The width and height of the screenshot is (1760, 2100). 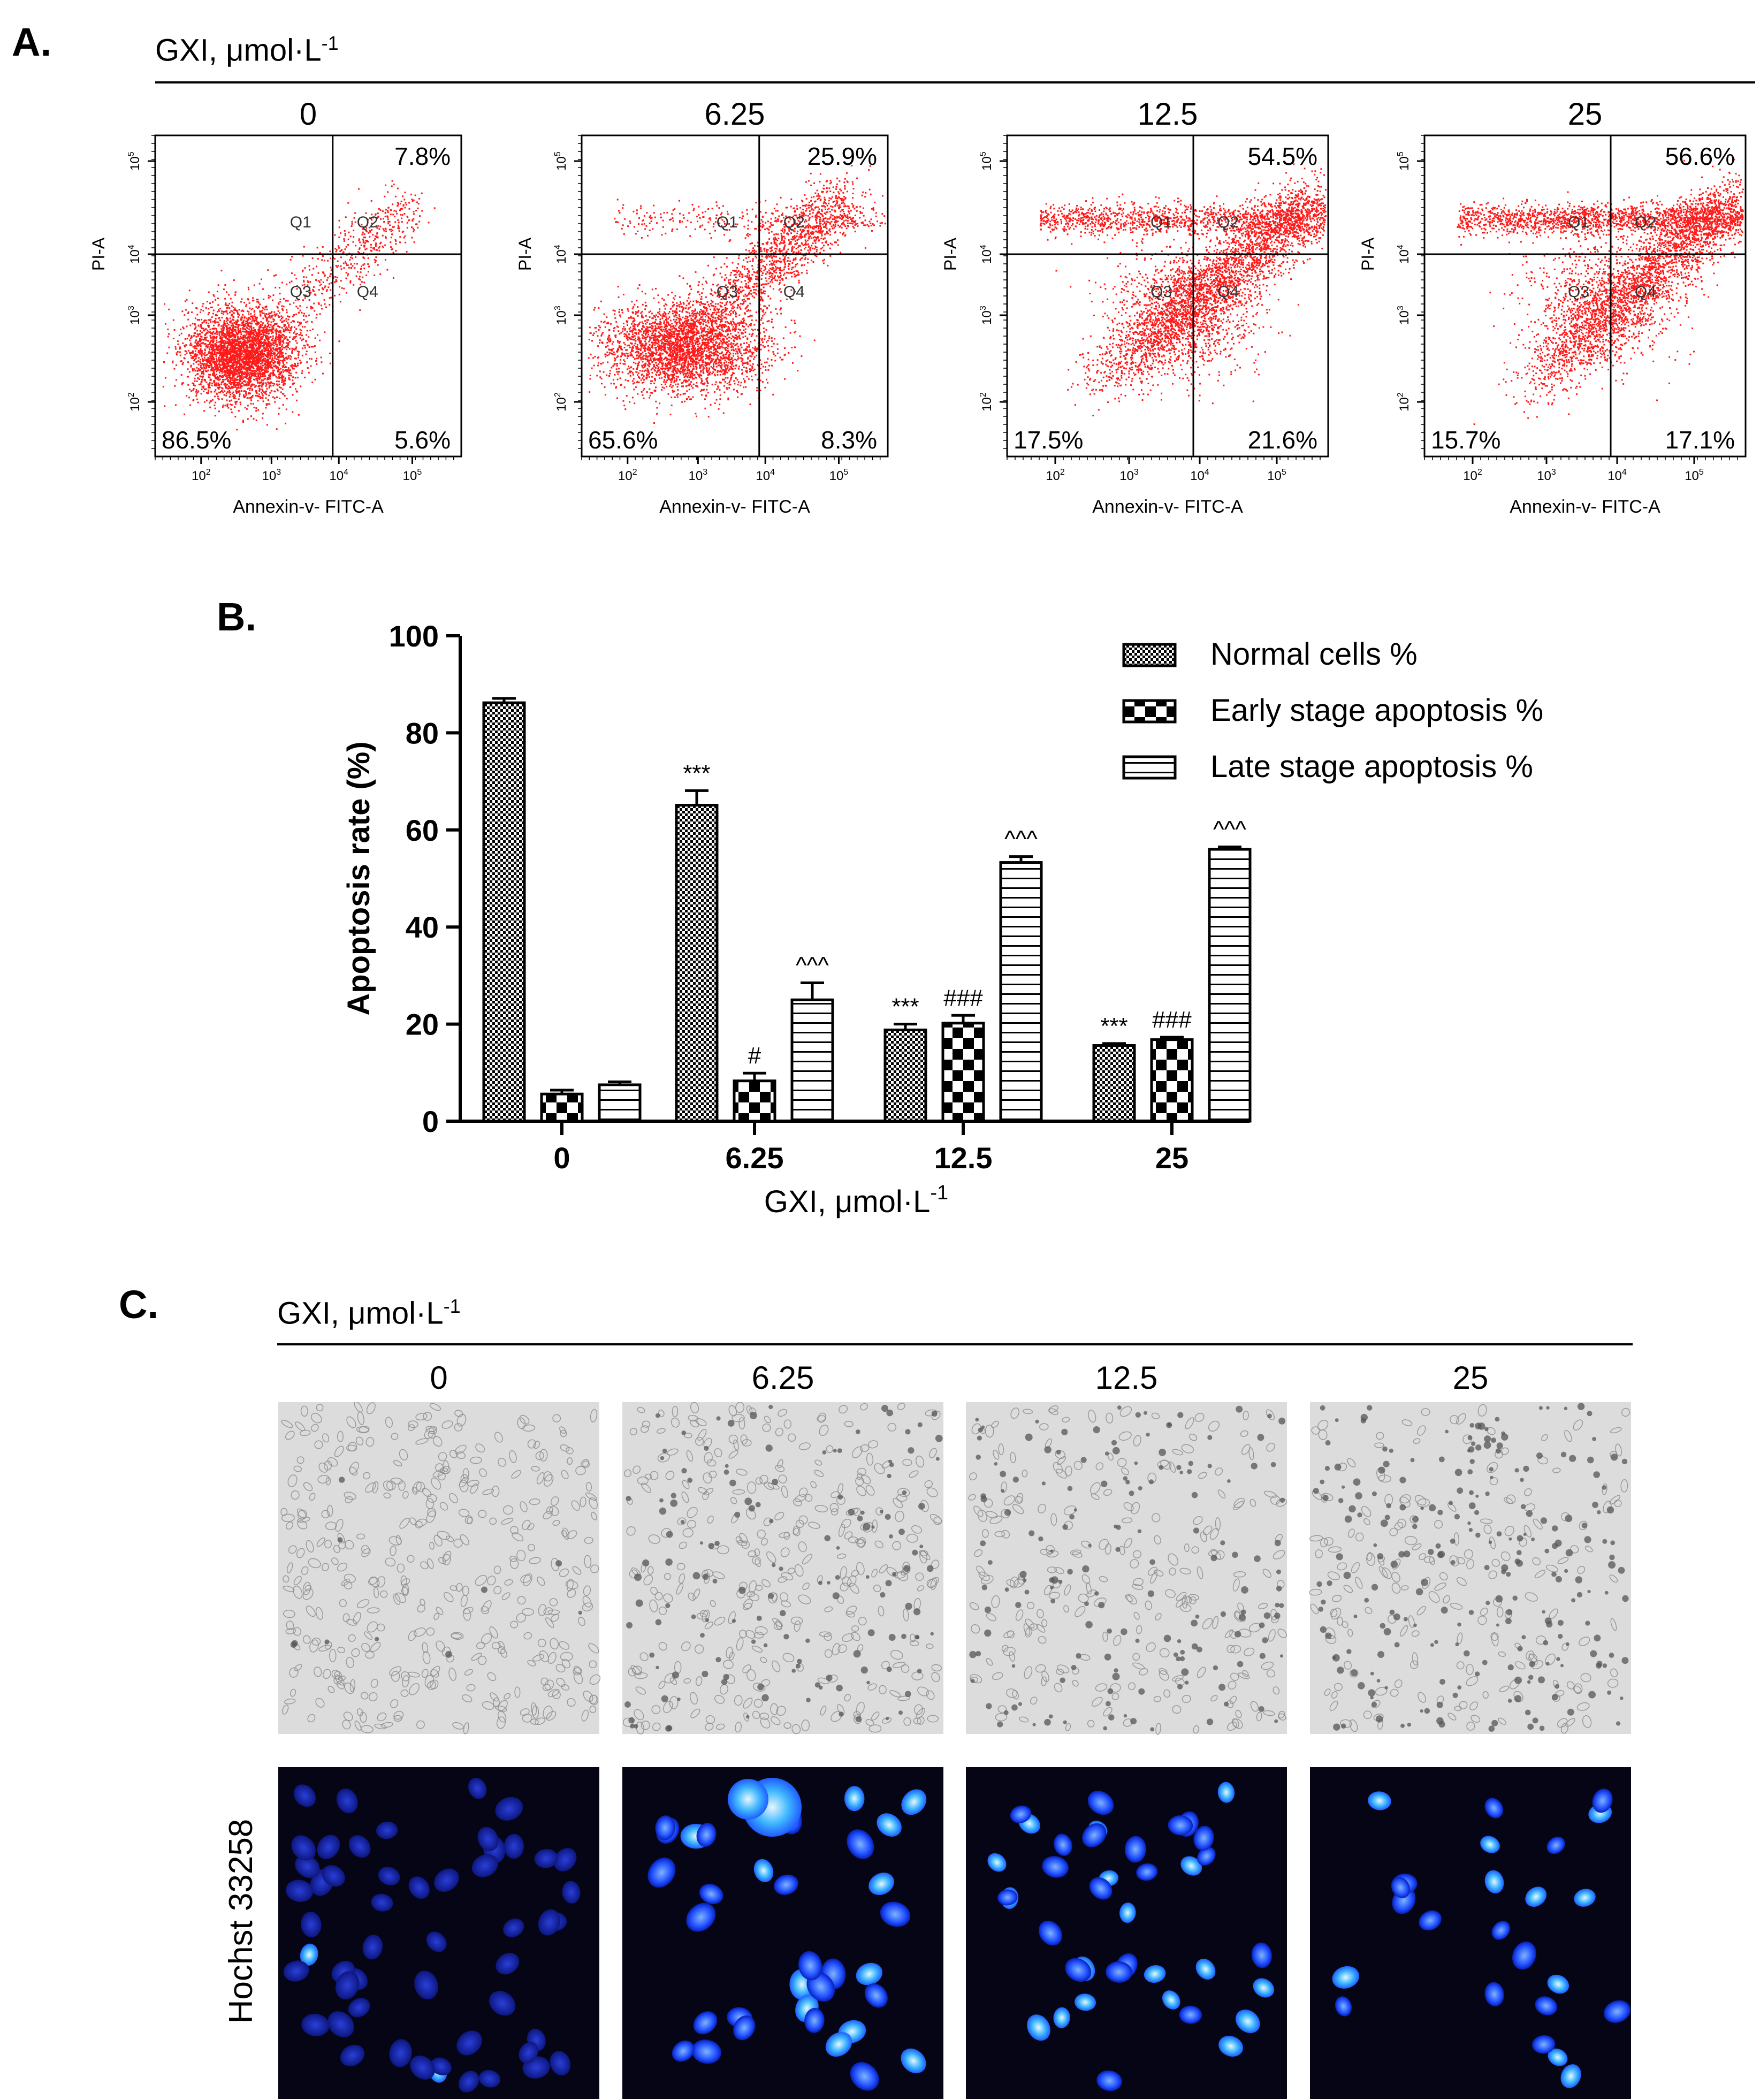 What do you see at coordinates (986, 316) in the screenshot?
I see `flow-y-tick-label: 103` at bounding box center [986, 316].